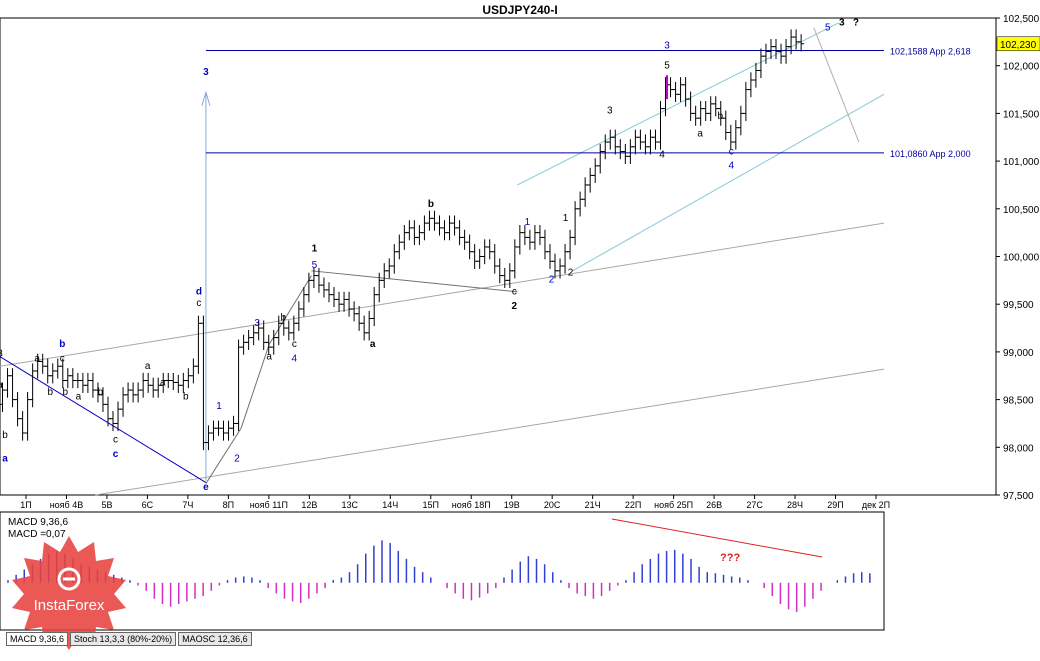 The height and width of the screenshot is (661, 1040). I want to click on x-tick-label: 1П, so click(25, 505).